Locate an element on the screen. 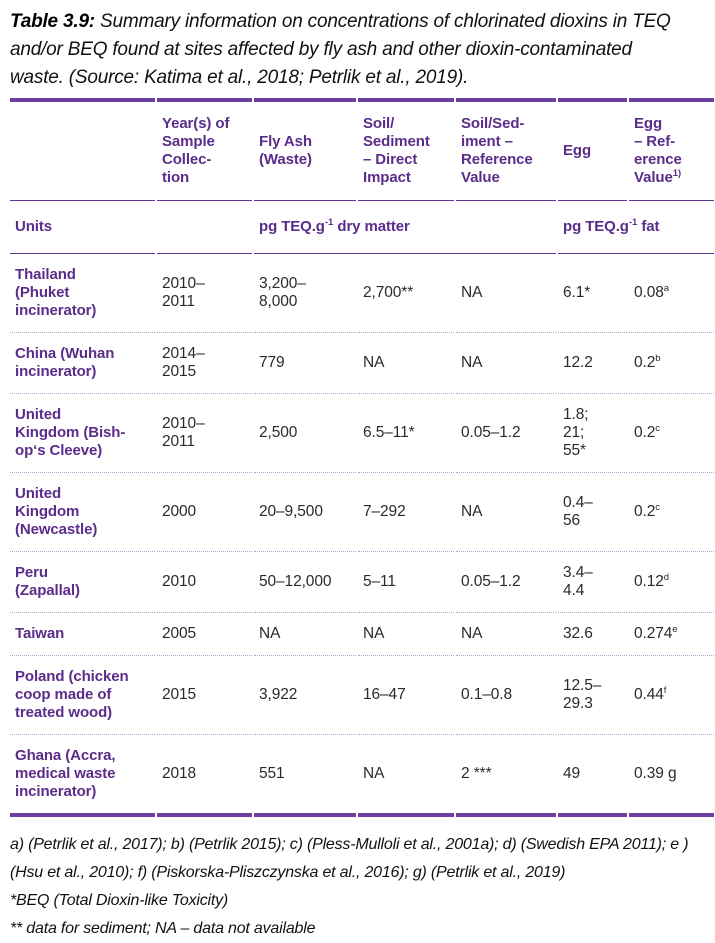  cell-soil-ref: 0.1–0.8 is located at coordinates (506, 695).